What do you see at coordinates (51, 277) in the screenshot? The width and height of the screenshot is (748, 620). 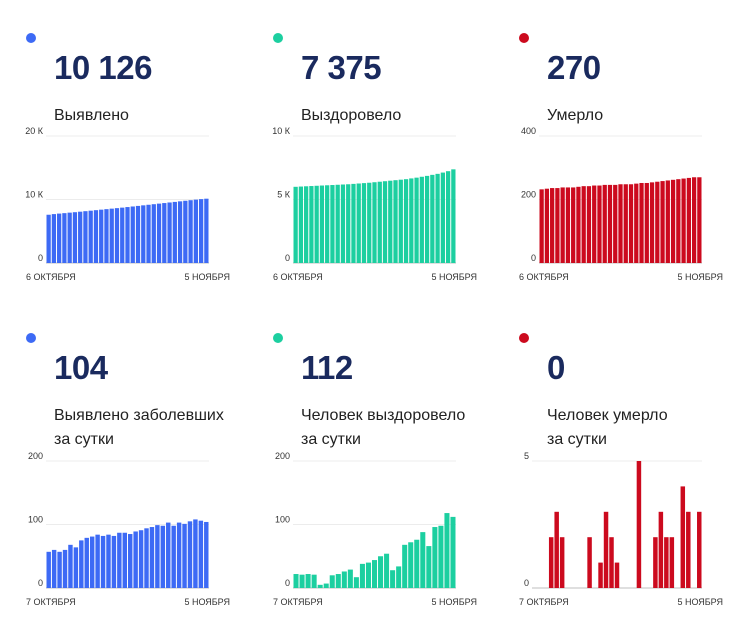 I see `x-tick-start: 6 ОКТЯБРЯ` at bounding box center [51, 277].